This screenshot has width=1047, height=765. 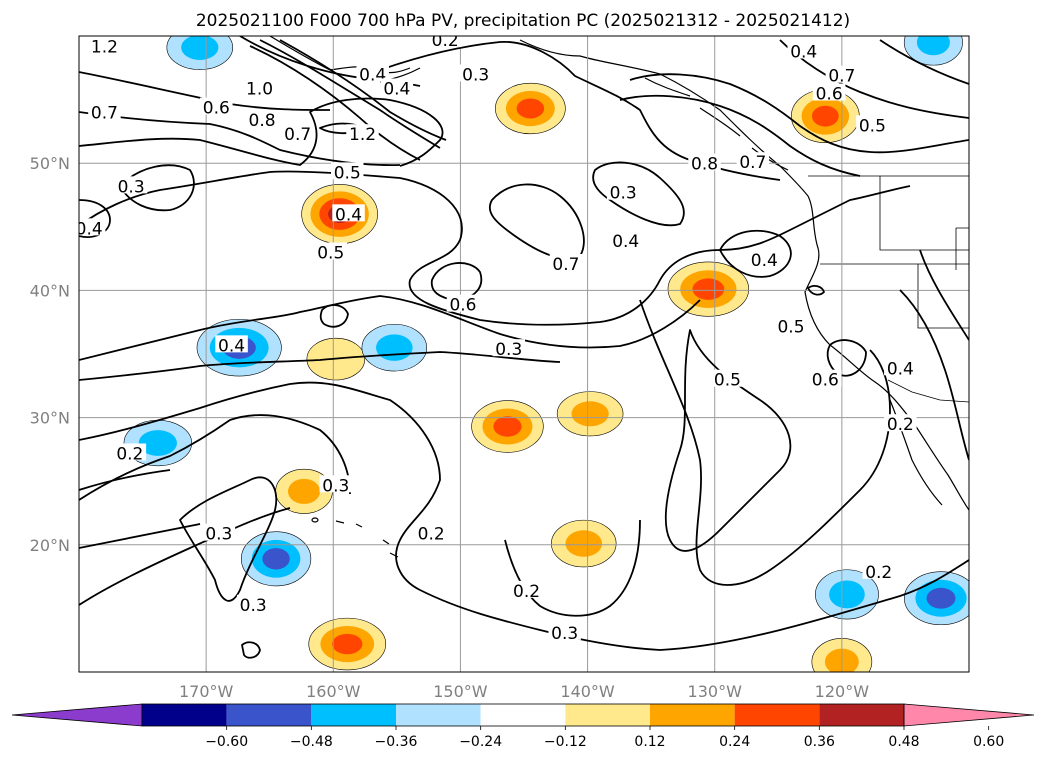 What do you see at coordinates (587, 691) in the screenshot?
I see `lon-tick-label: 140°W` at bounding box center [587, 691].